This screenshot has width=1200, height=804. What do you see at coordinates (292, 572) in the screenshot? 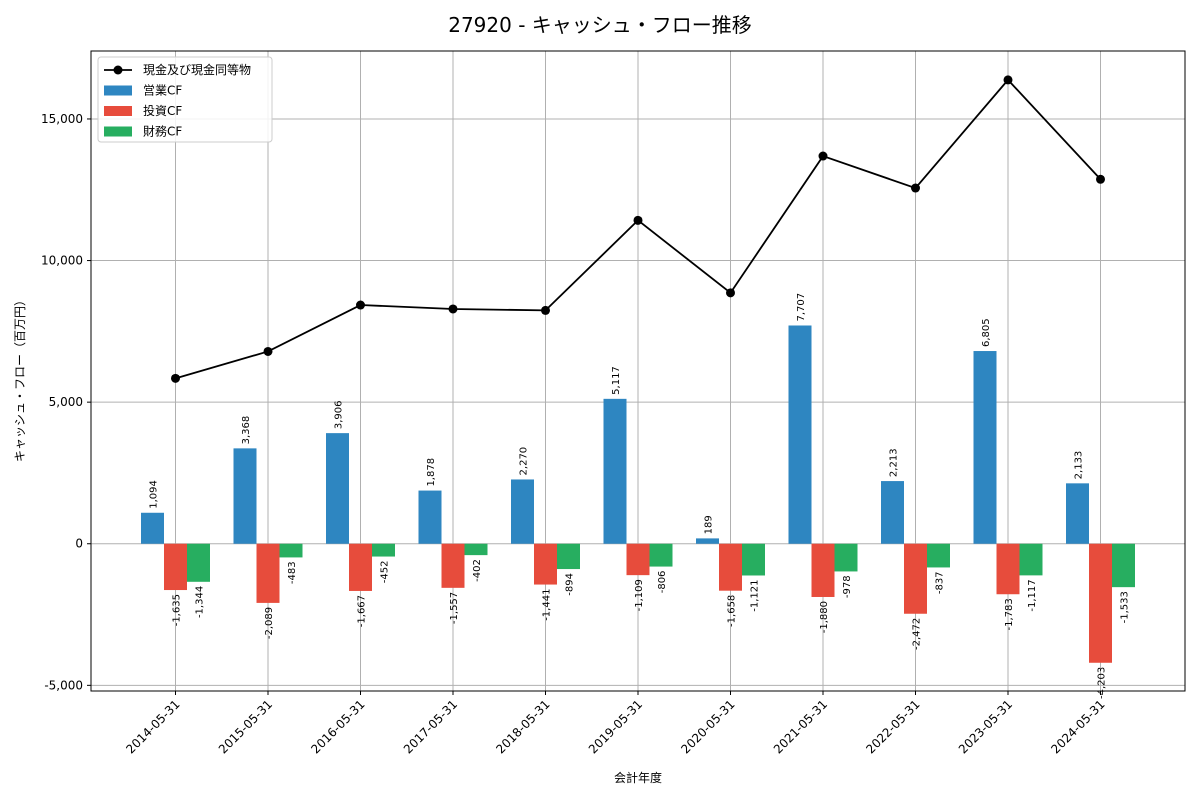
I see `bar-data-label: -483` at bounding box center [292, 572].